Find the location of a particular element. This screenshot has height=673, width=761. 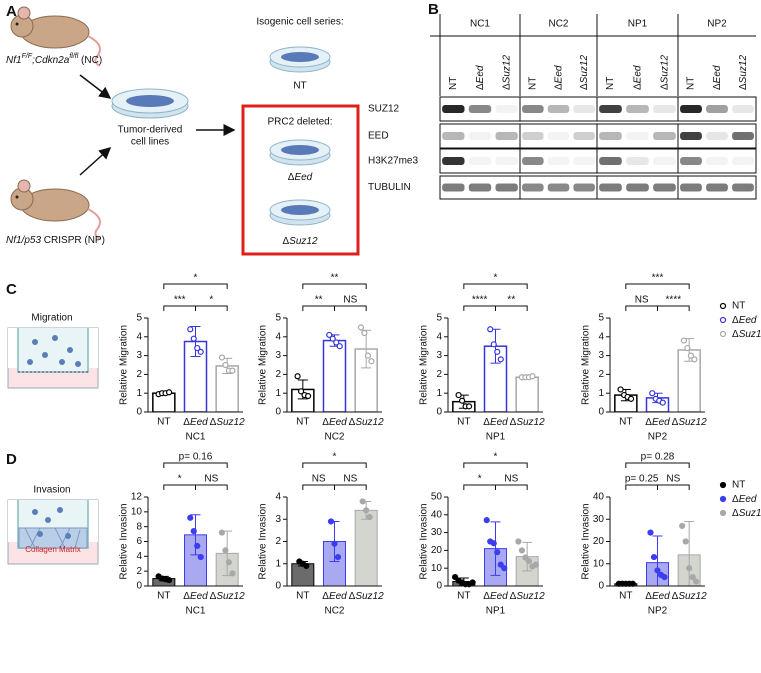

significance-label: *** is located at coordinates (658, 278).